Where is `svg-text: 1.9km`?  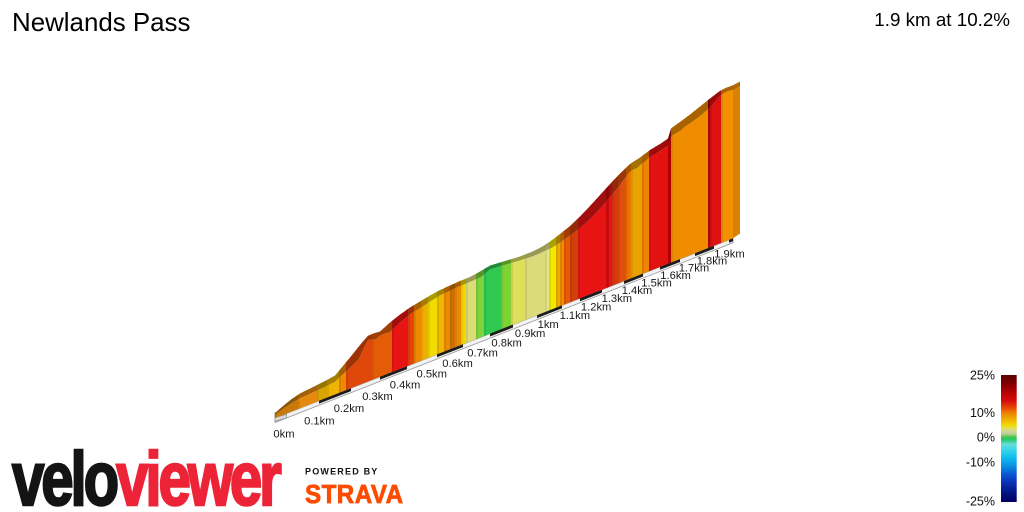 svg-text: 1.9km is located at coordinates (729, 255).